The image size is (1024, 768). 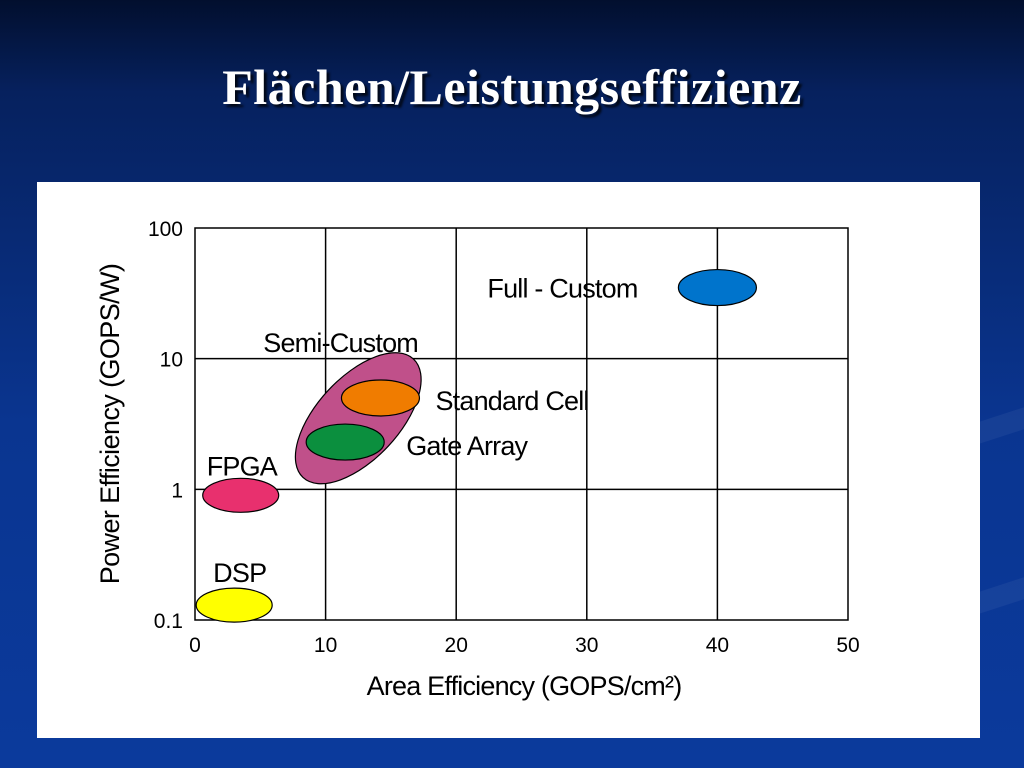 I want to click on x-tick-label: 40, so click(x=717, y=645).